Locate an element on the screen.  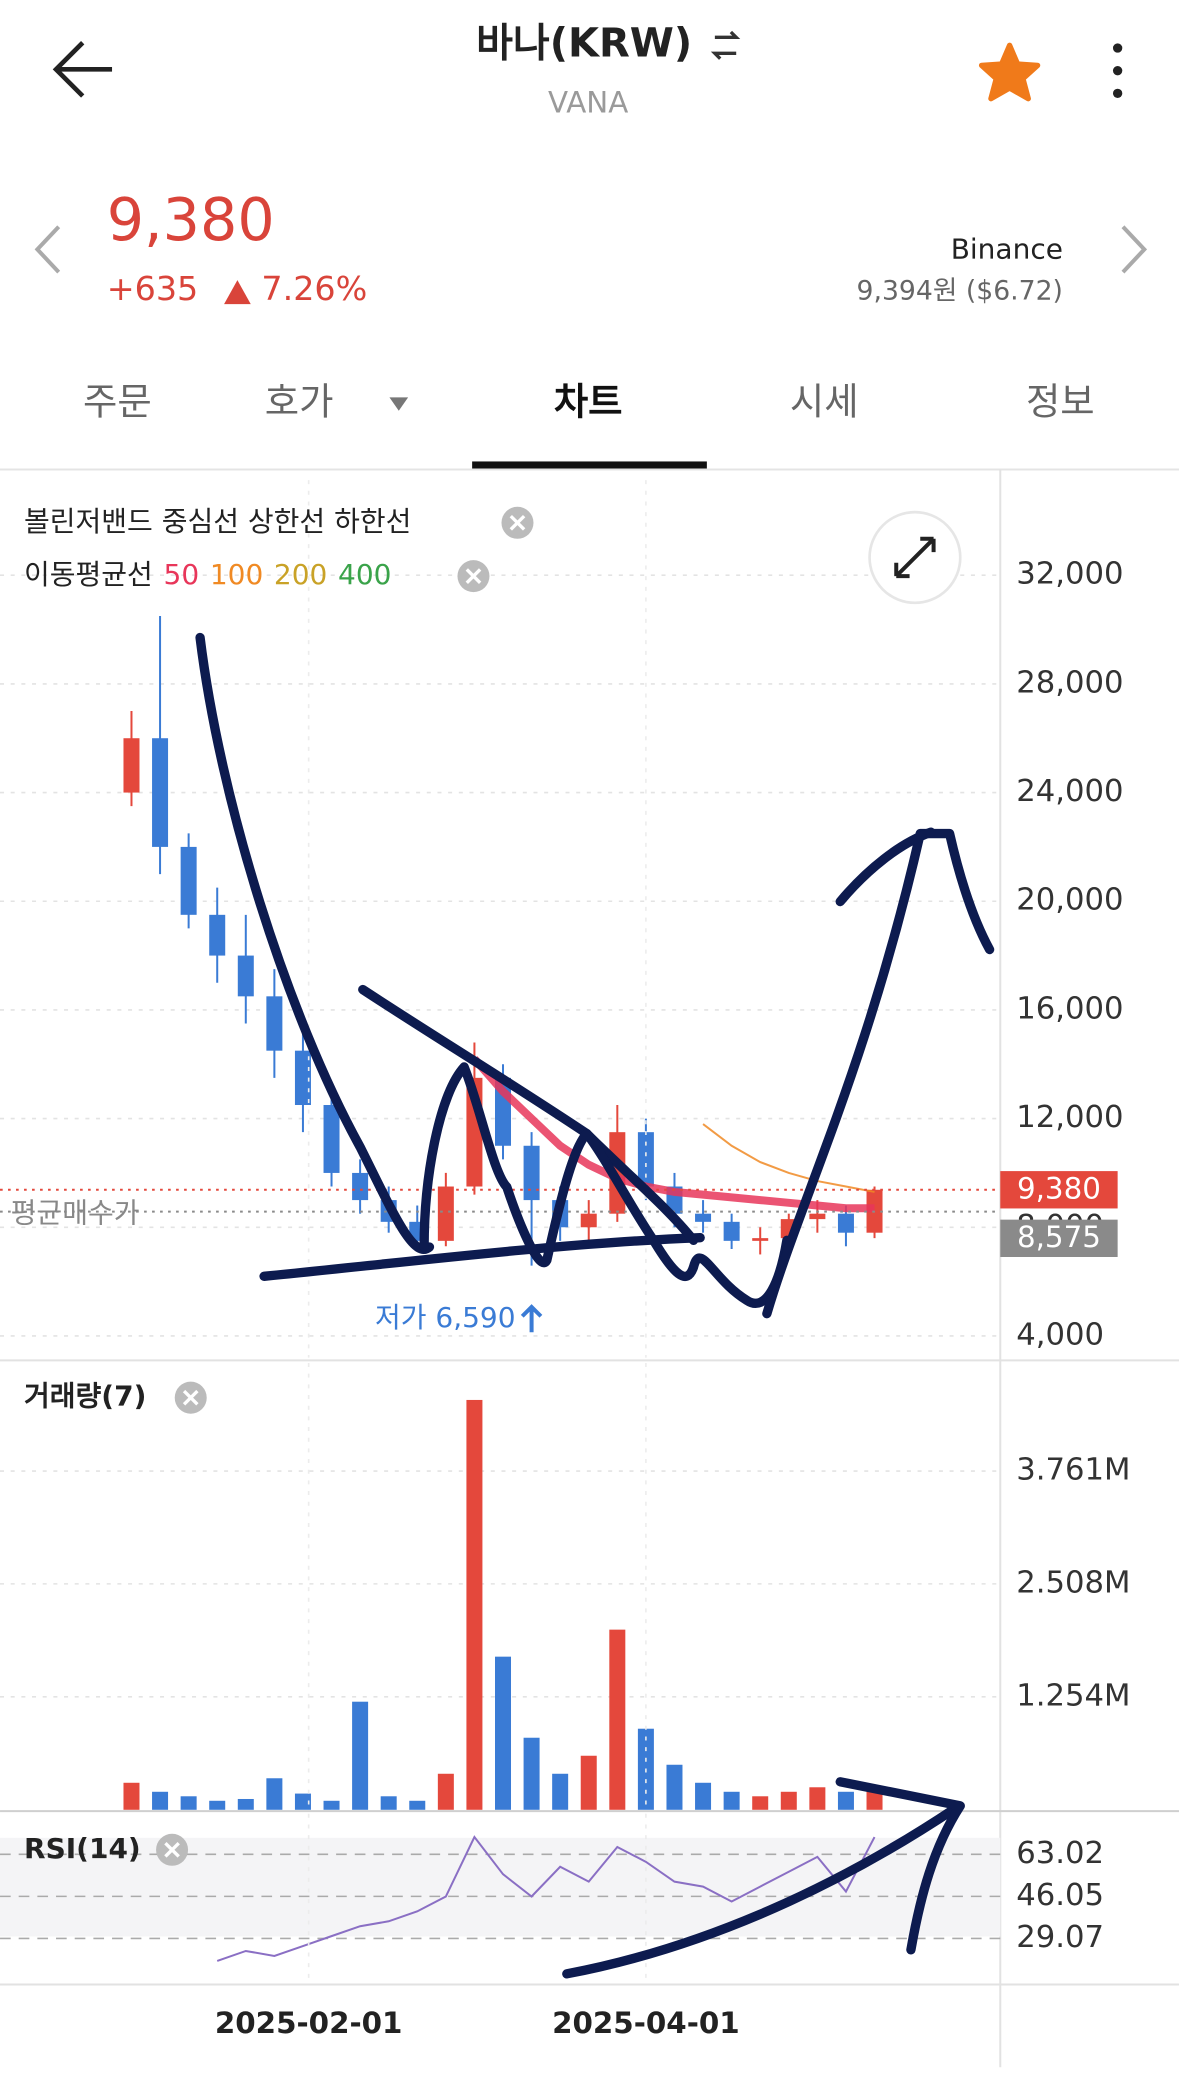
ma-line is located at coordinates (788, 1158).